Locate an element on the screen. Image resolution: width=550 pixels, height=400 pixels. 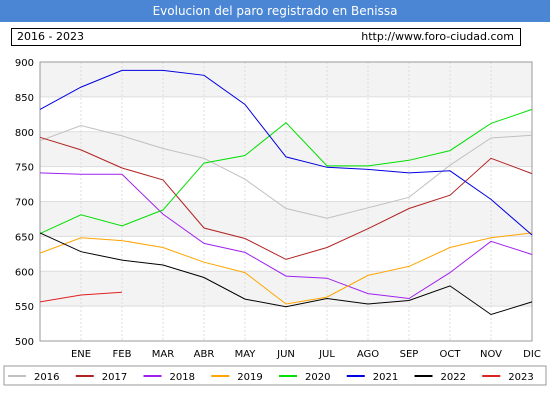
legend-label-2020: 2020 is located at coordinates (317, 377).